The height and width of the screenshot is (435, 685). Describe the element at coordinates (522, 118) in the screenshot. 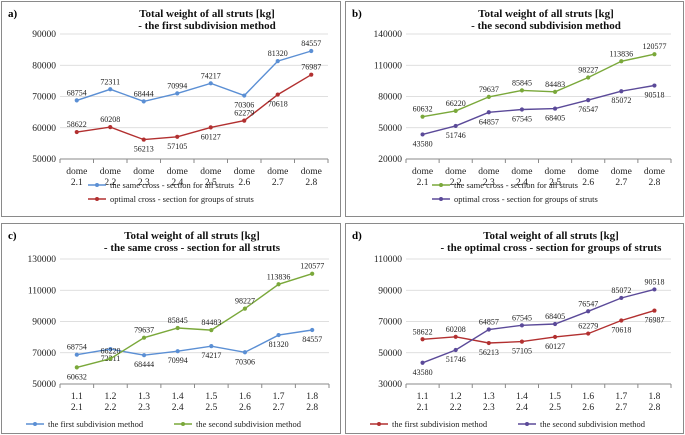

I see `data-label: 67545` at that location.